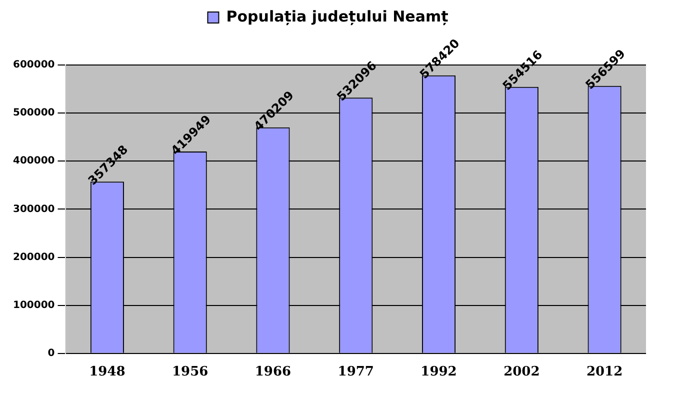 This screenshot has height=393, width=686. What do you see at coordinates (604, 372) in the screenshot?
I see `x-tick-label: 2012` at bounding box center [604, 372].